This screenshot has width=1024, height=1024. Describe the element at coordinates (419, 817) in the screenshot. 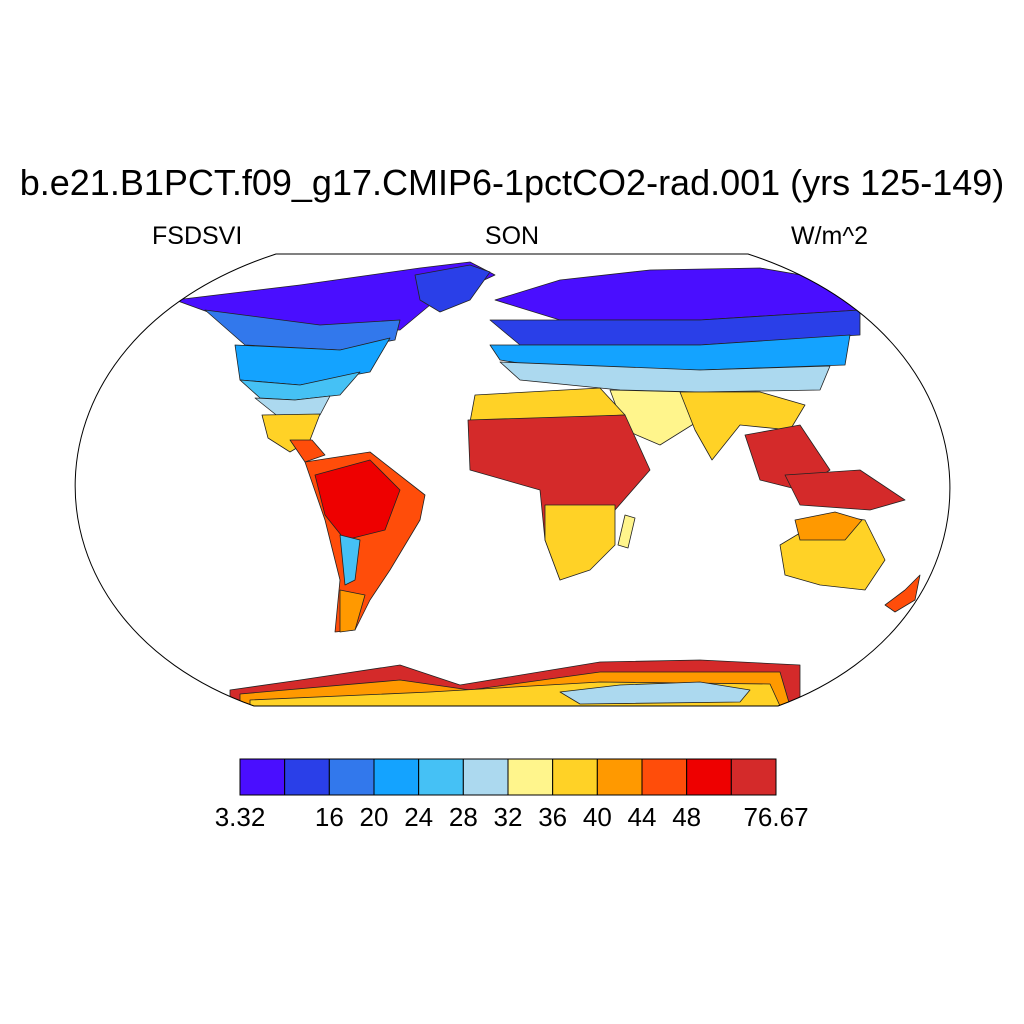

I see `colorbar-label: 24` at that location.